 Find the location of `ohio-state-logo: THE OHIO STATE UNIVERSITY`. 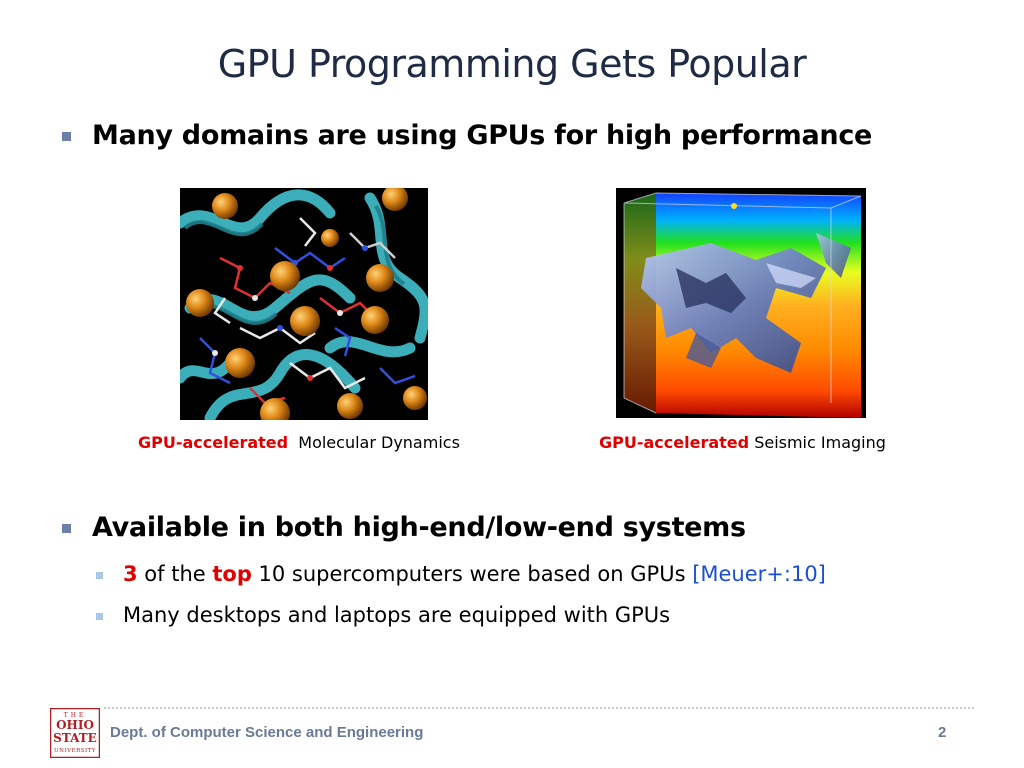

ohio-state-logo: THE OHIO STATE UNIVERSITY is located at coordinates (75, 733).